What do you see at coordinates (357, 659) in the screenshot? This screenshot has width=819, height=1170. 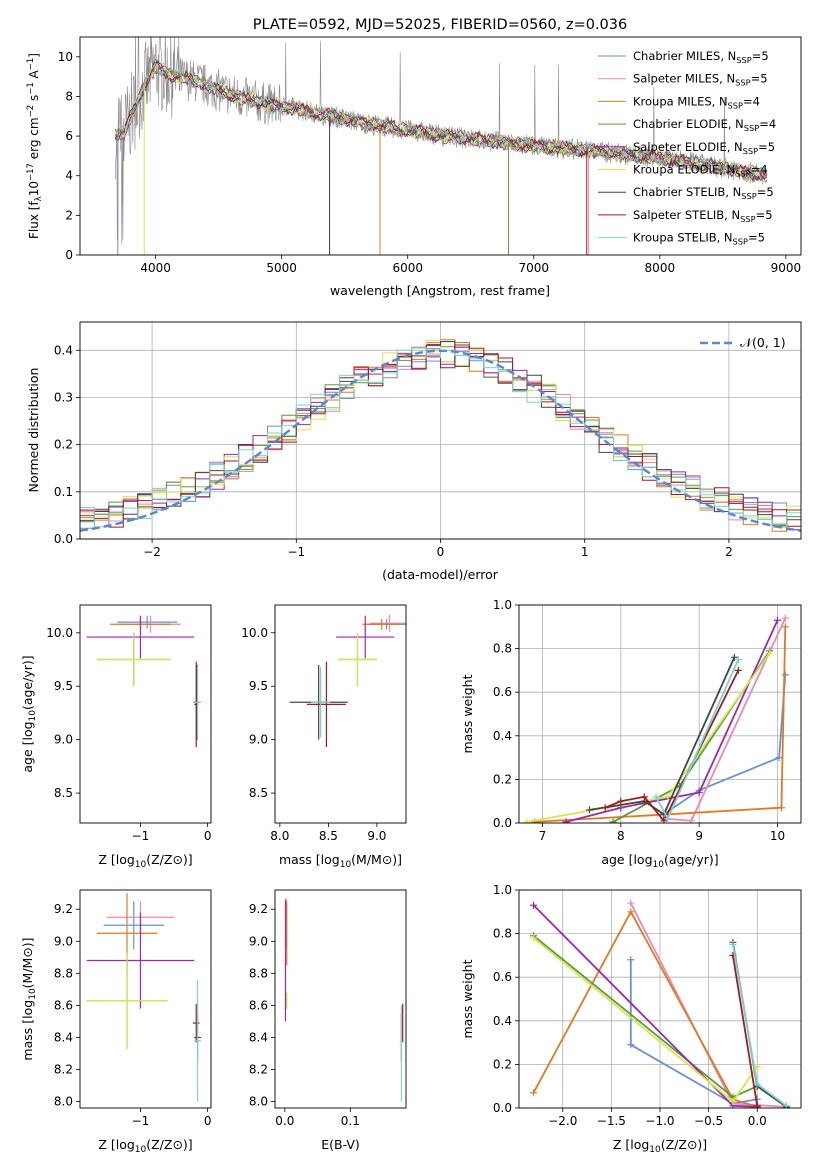 I see `errorbar-kroupa-elodie` at bounding box center [357, 659].